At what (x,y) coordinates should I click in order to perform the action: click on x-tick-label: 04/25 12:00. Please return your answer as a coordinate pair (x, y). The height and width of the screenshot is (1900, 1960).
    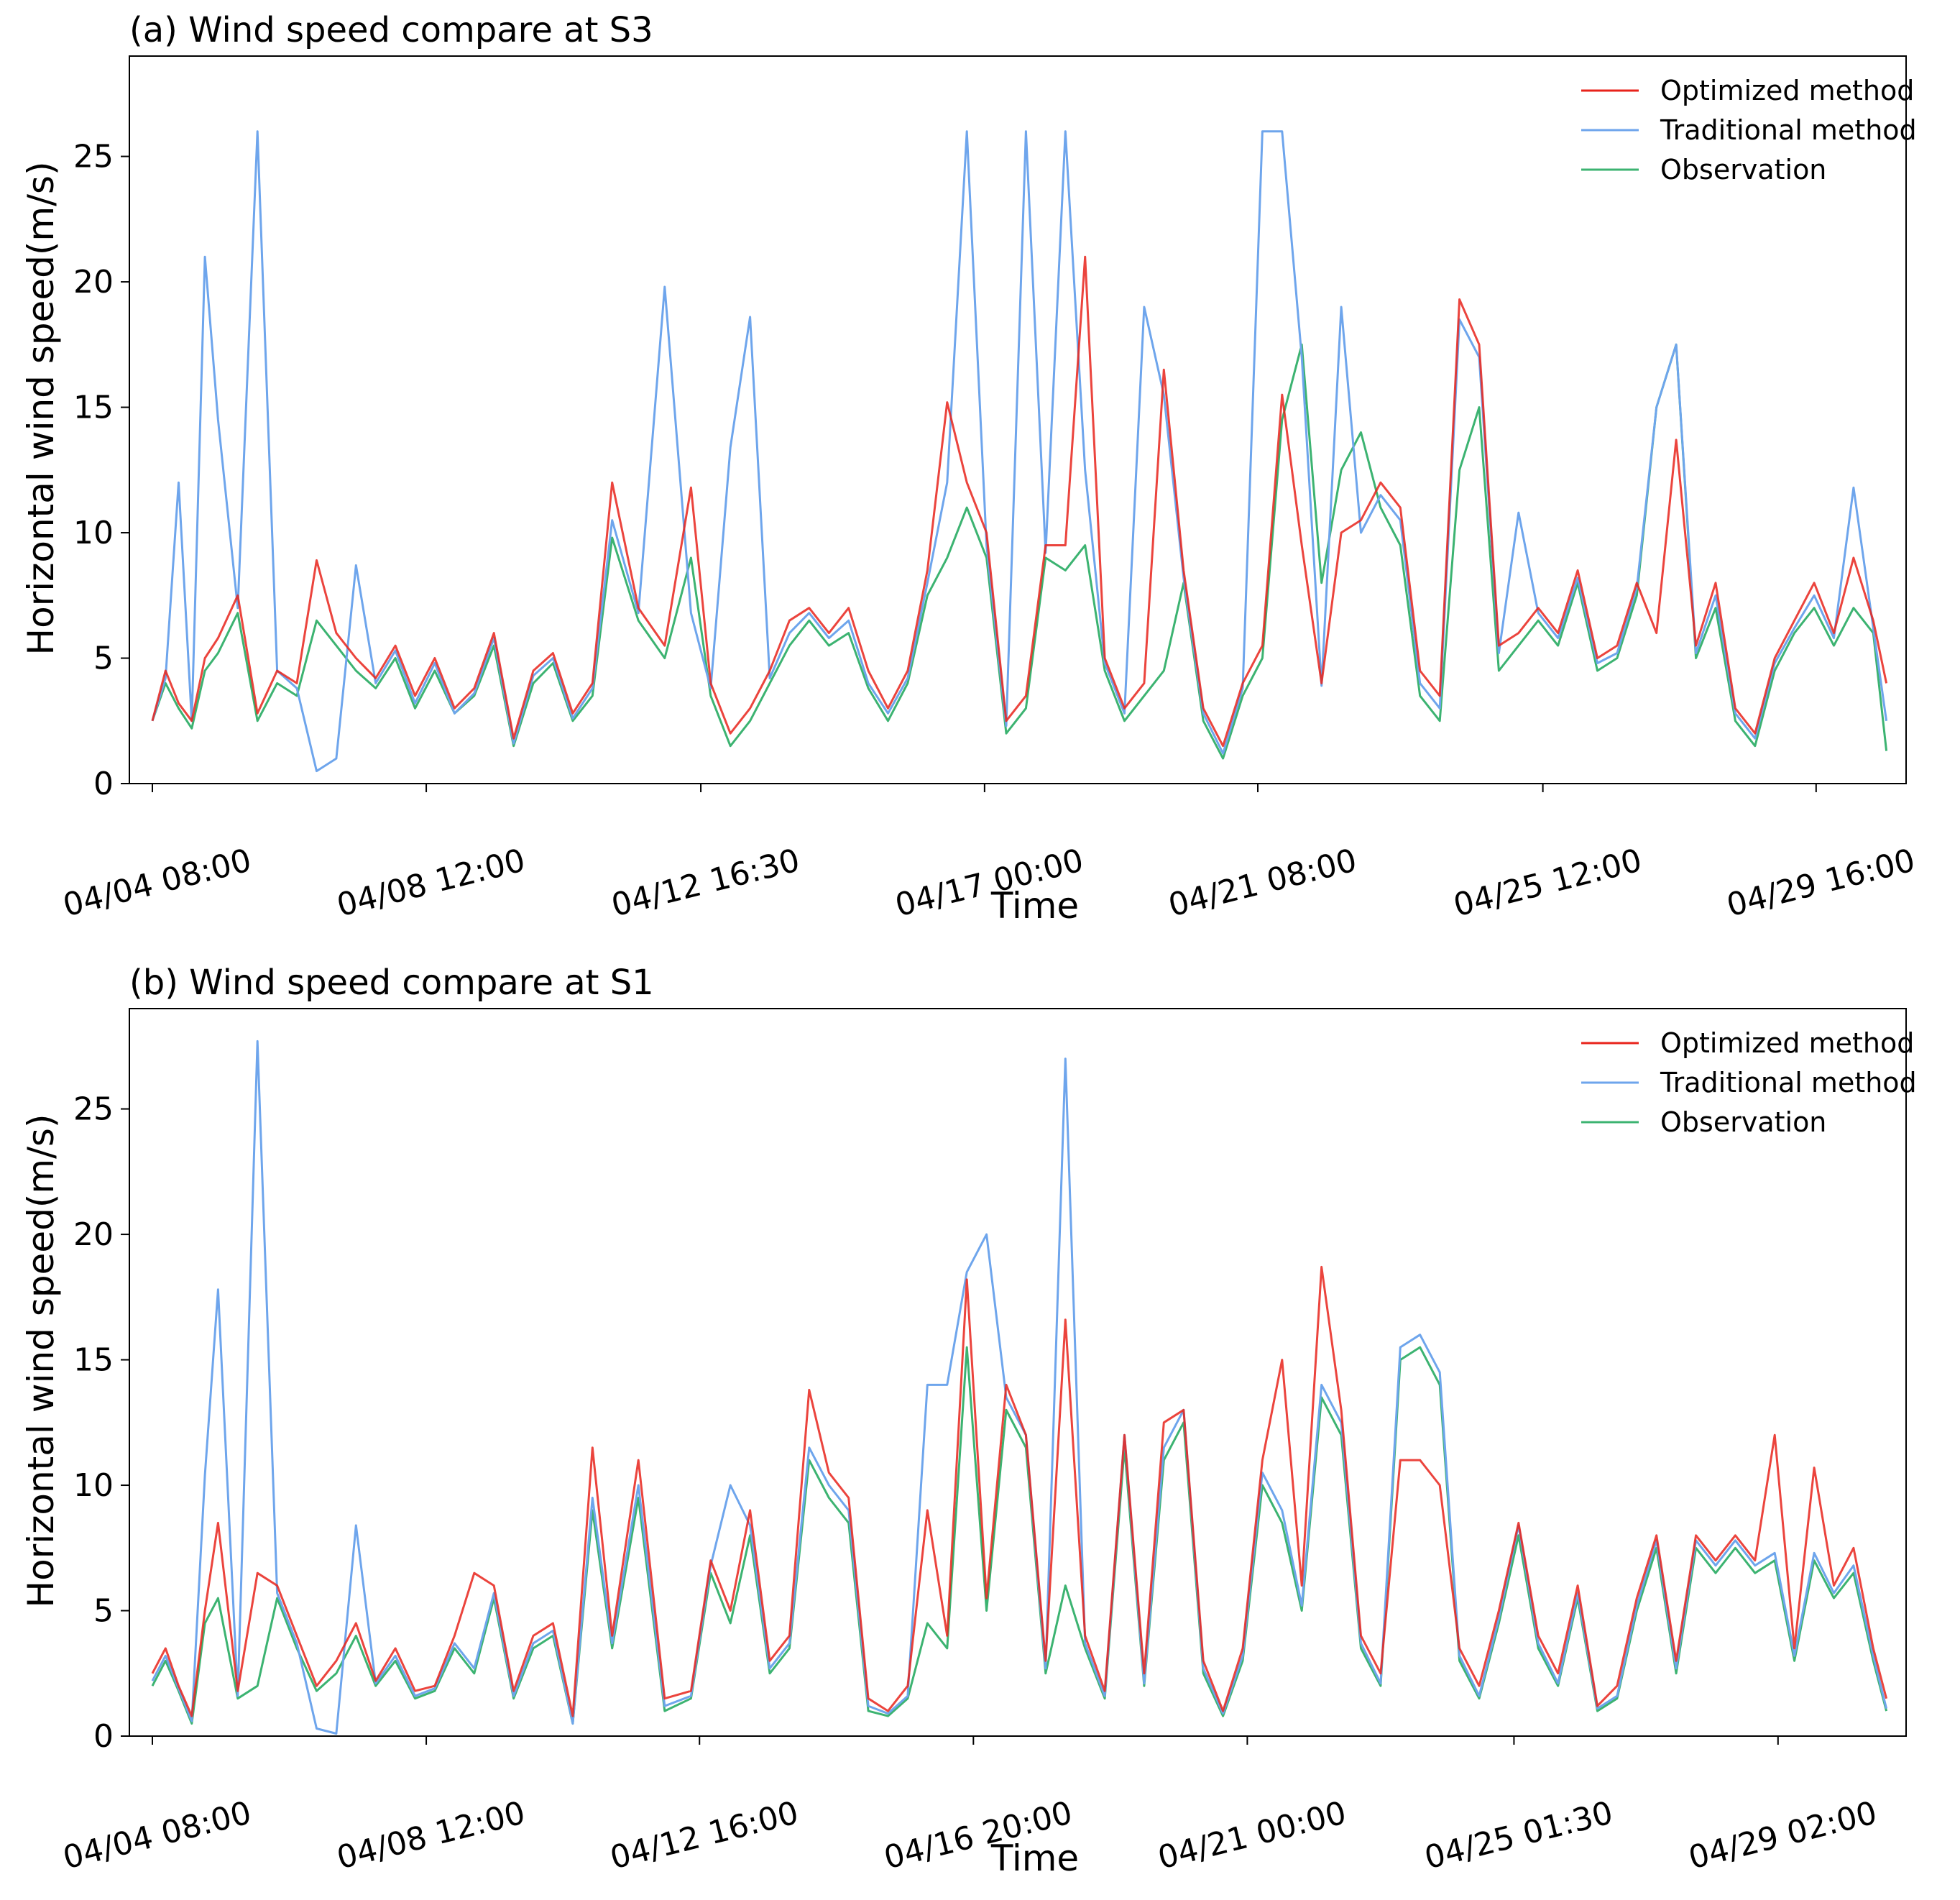
    Looking at the image, I should click on (1547, 883).